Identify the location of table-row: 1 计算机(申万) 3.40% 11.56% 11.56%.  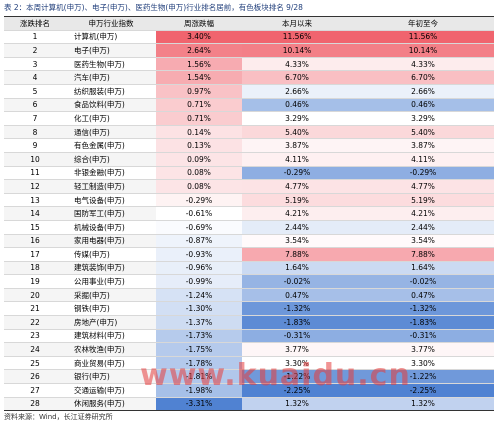
(249, 37).